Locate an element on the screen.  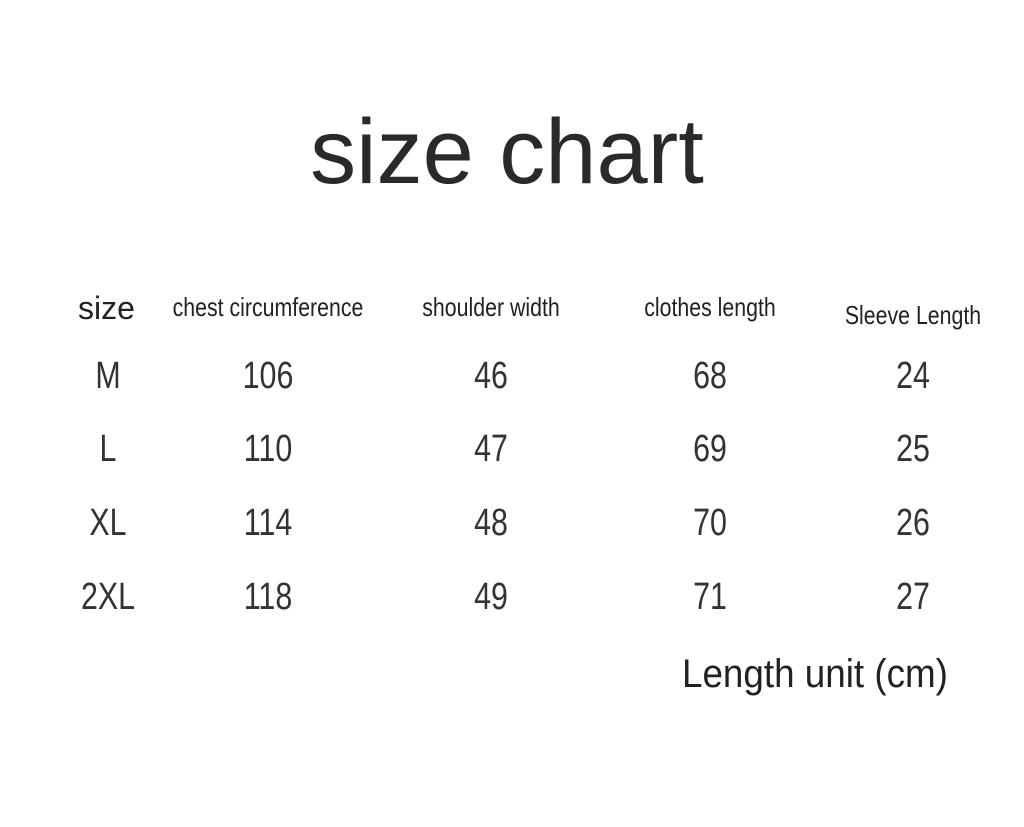
table-cell: 47 is located at coordinates (491, 449).